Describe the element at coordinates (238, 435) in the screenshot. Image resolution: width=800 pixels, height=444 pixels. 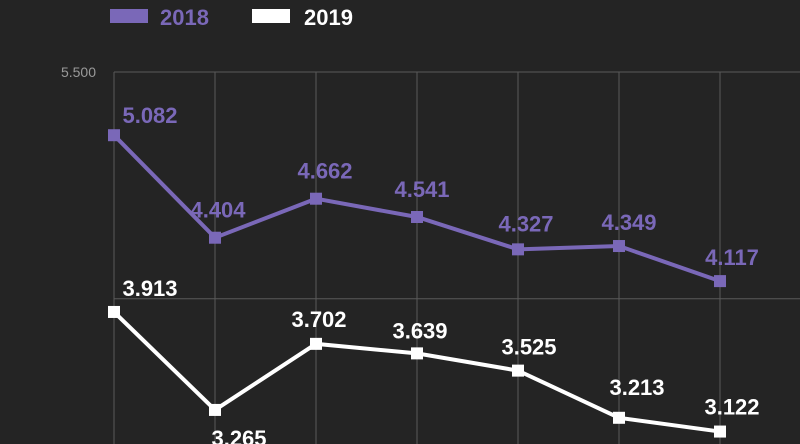
I see `data-label: 3.265` at that location.